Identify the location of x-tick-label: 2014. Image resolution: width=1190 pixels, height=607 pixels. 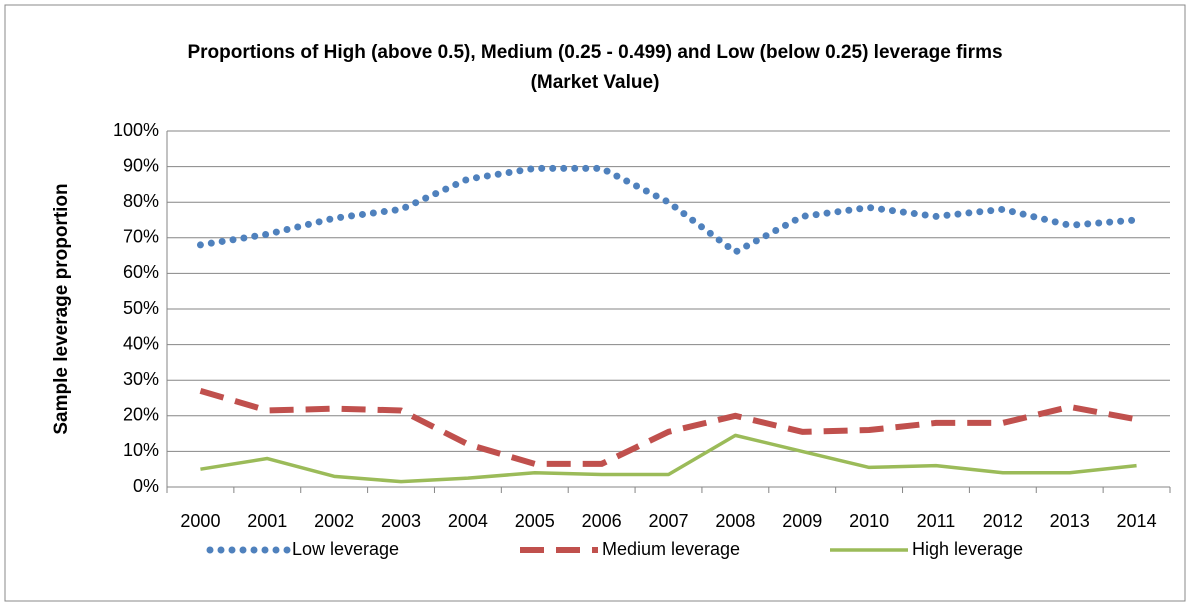
(1137, 521).